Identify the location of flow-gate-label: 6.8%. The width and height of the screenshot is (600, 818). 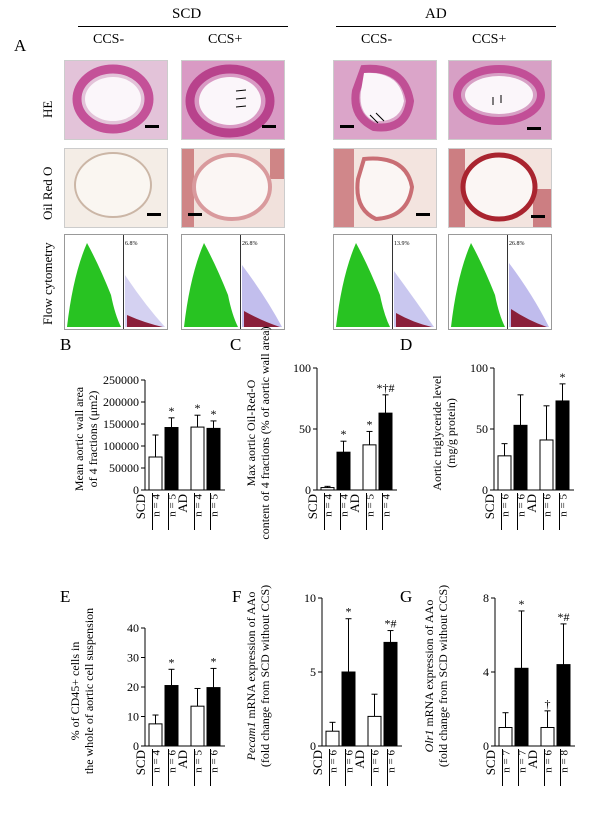
(131, 244).